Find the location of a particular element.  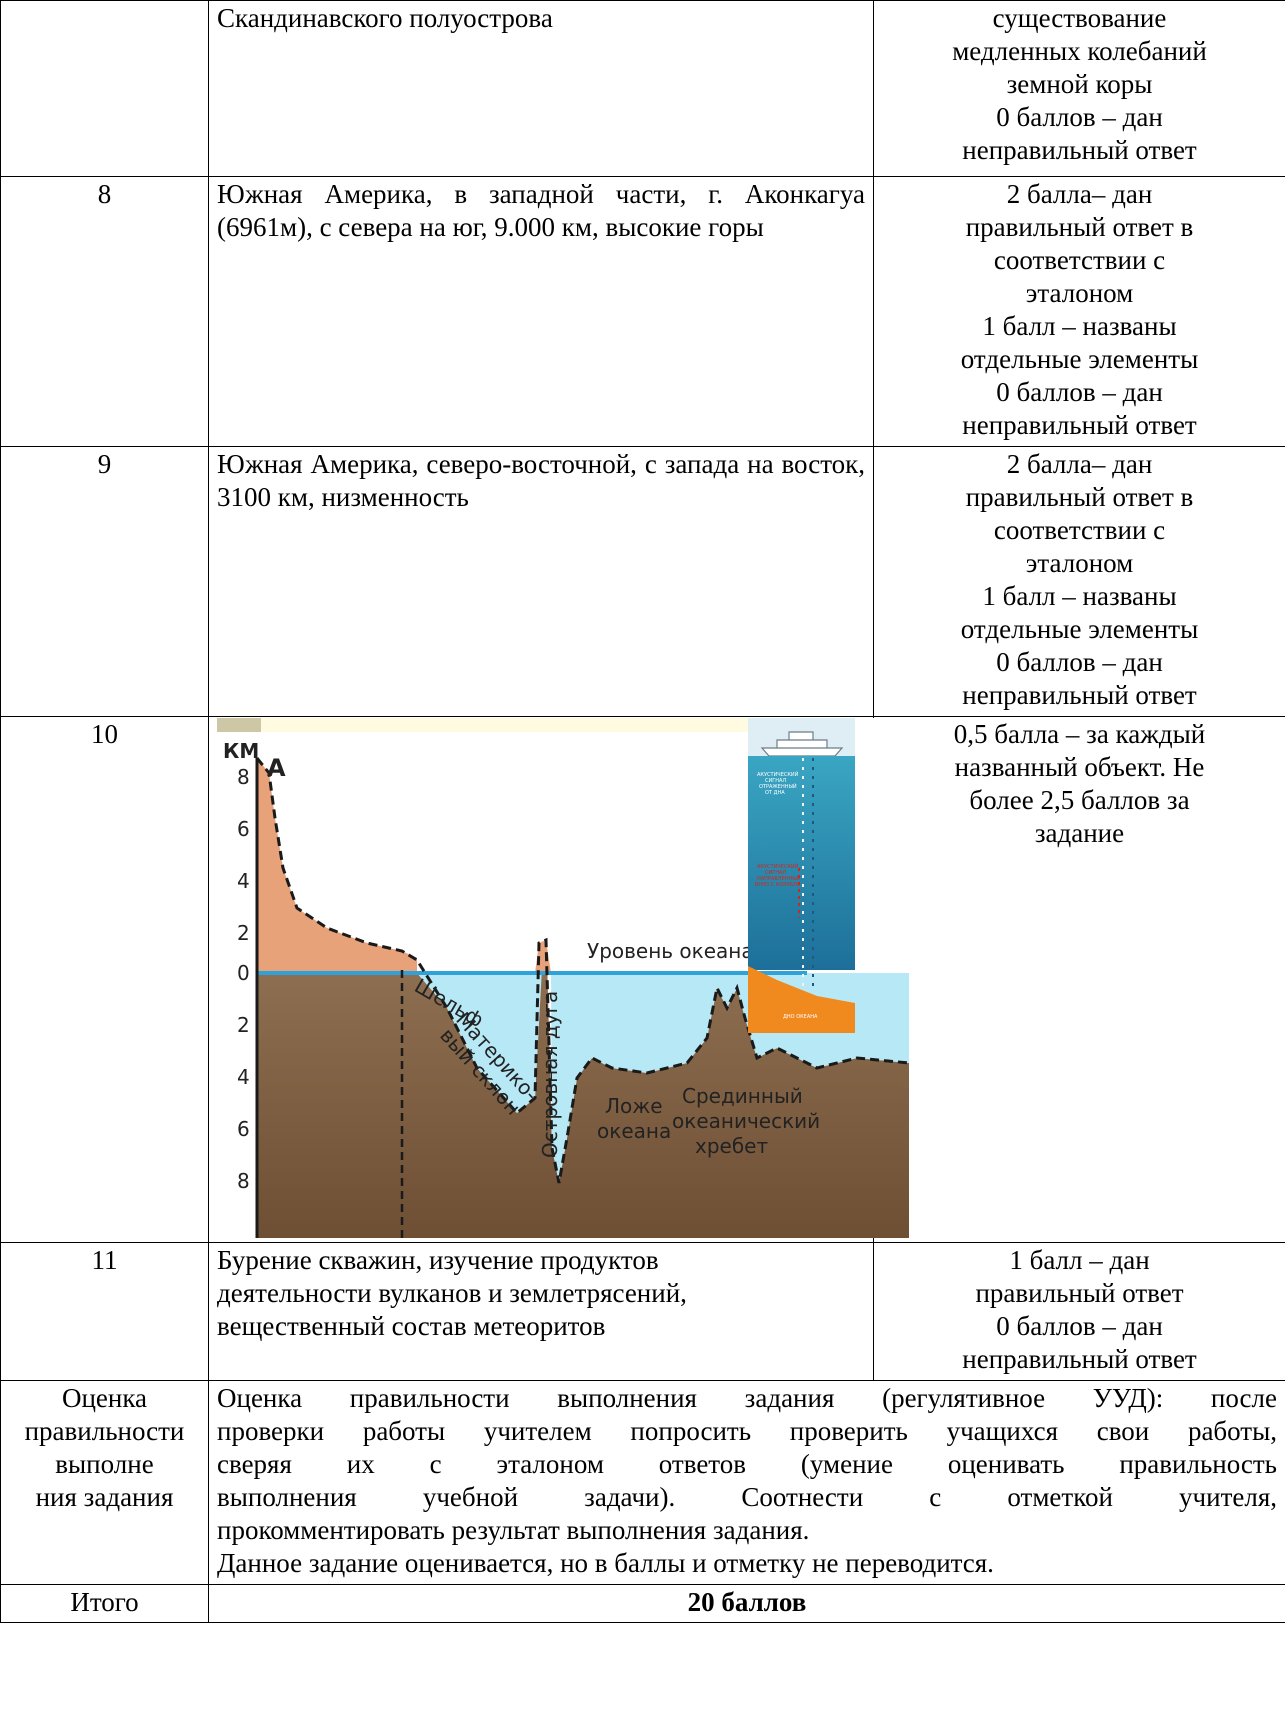

eval-label-line: выполне is located at coordinates (104, 1464).